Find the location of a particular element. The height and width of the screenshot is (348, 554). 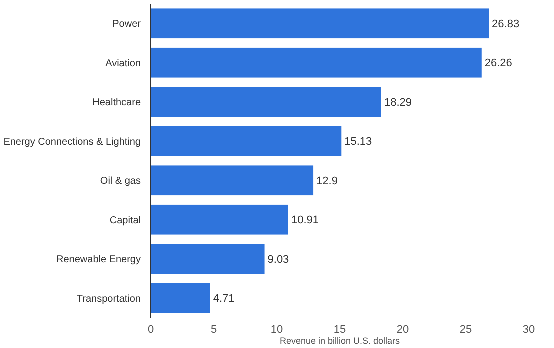

data-label: 15.13 is located at coordinates (358, 142).